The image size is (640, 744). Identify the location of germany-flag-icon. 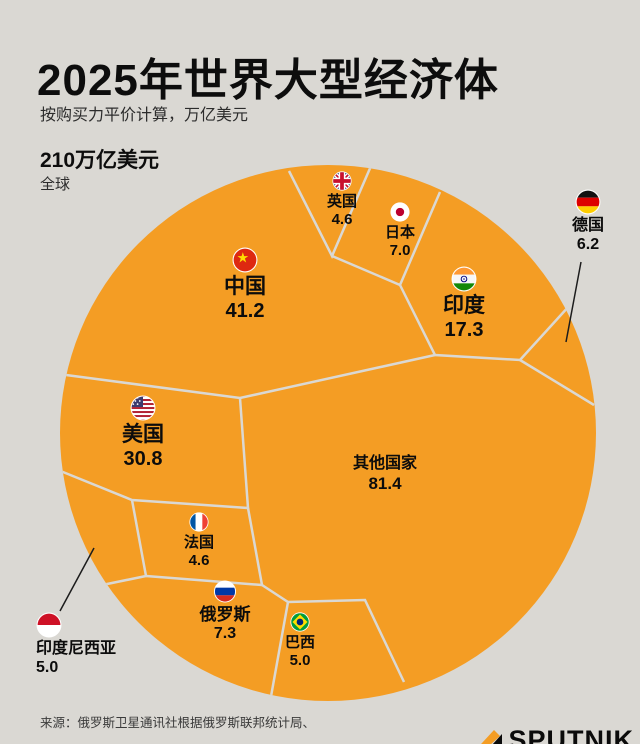
(588, 202).